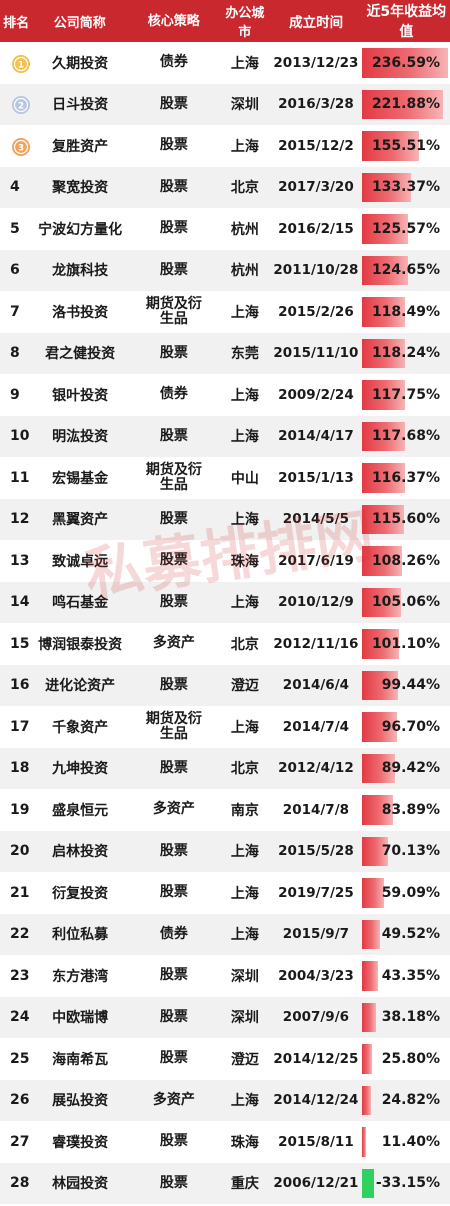 The width and height of the screenshot is (450, 1206). What do you see at coordinates (80, 852) in the screenshot?
I see `company-name: 启林投资` at bounding box center [80, 852].